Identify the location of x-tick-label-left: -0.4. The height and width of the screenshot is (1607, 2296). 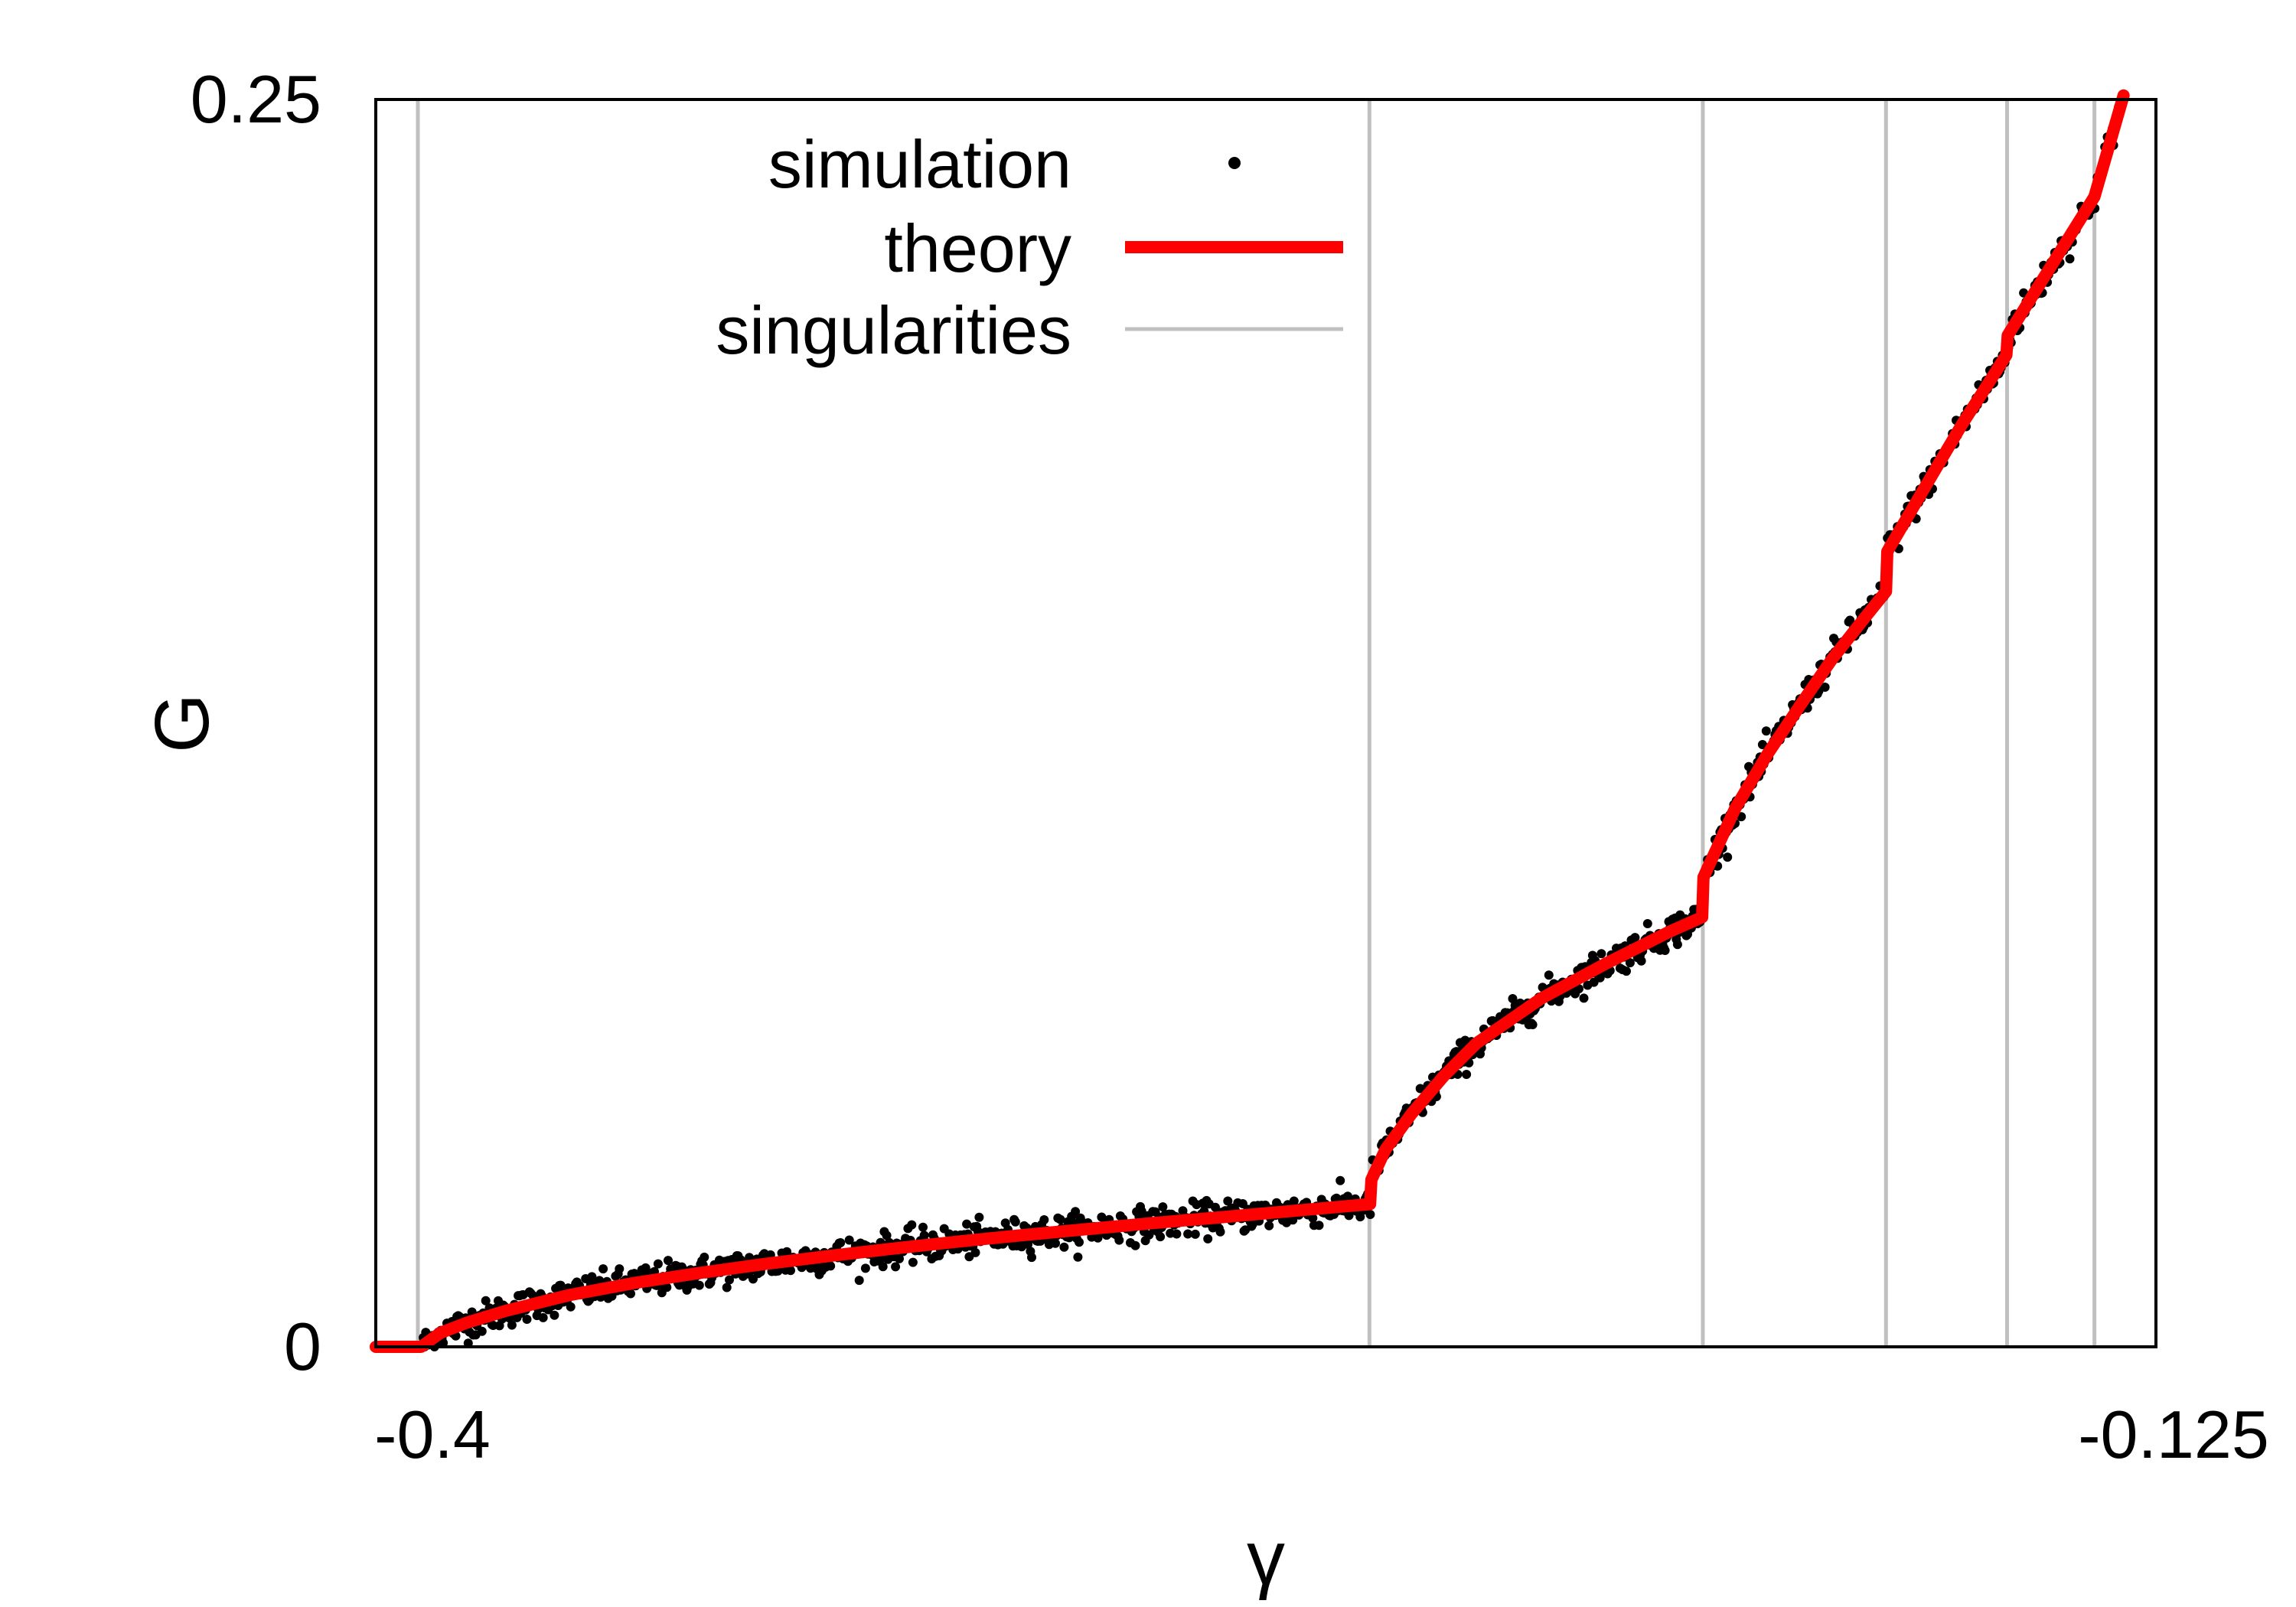
(432, 1434).